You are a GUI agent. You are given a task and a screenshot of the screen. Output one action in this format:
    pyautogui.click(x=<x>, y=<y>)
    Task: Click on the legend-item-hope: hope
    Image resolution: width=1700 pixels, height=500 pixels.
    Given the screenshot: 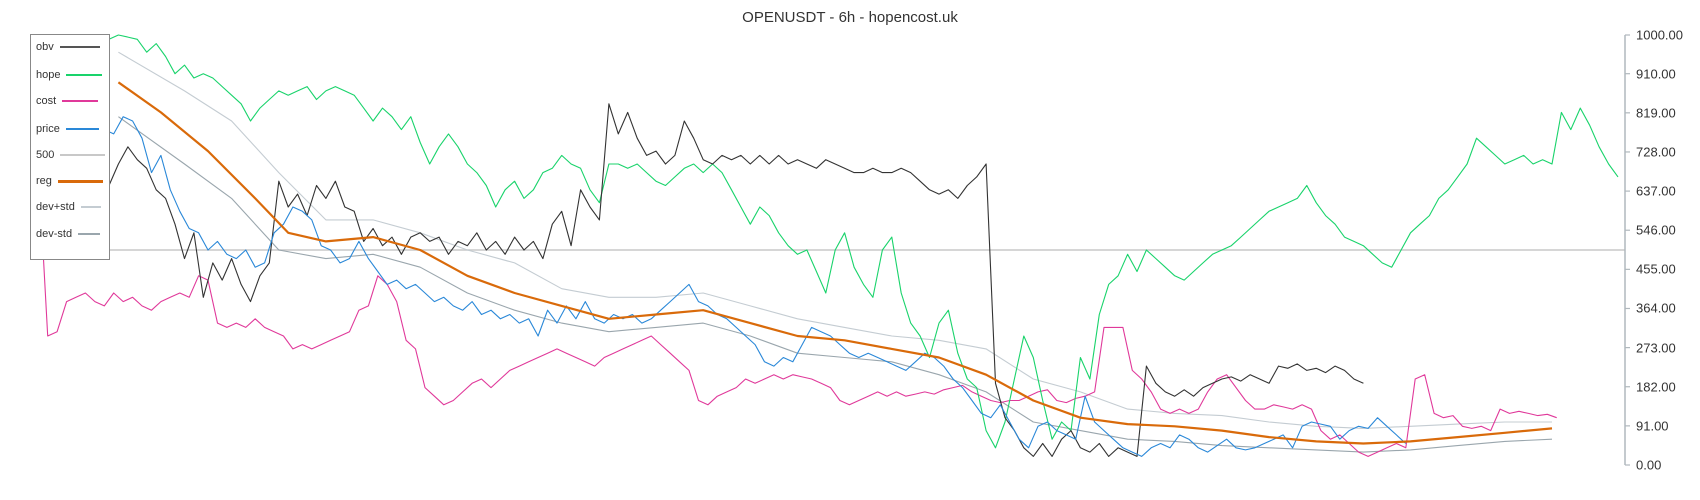 What is the action you would take?
    pyautogui.click(x=69, y=75)
    